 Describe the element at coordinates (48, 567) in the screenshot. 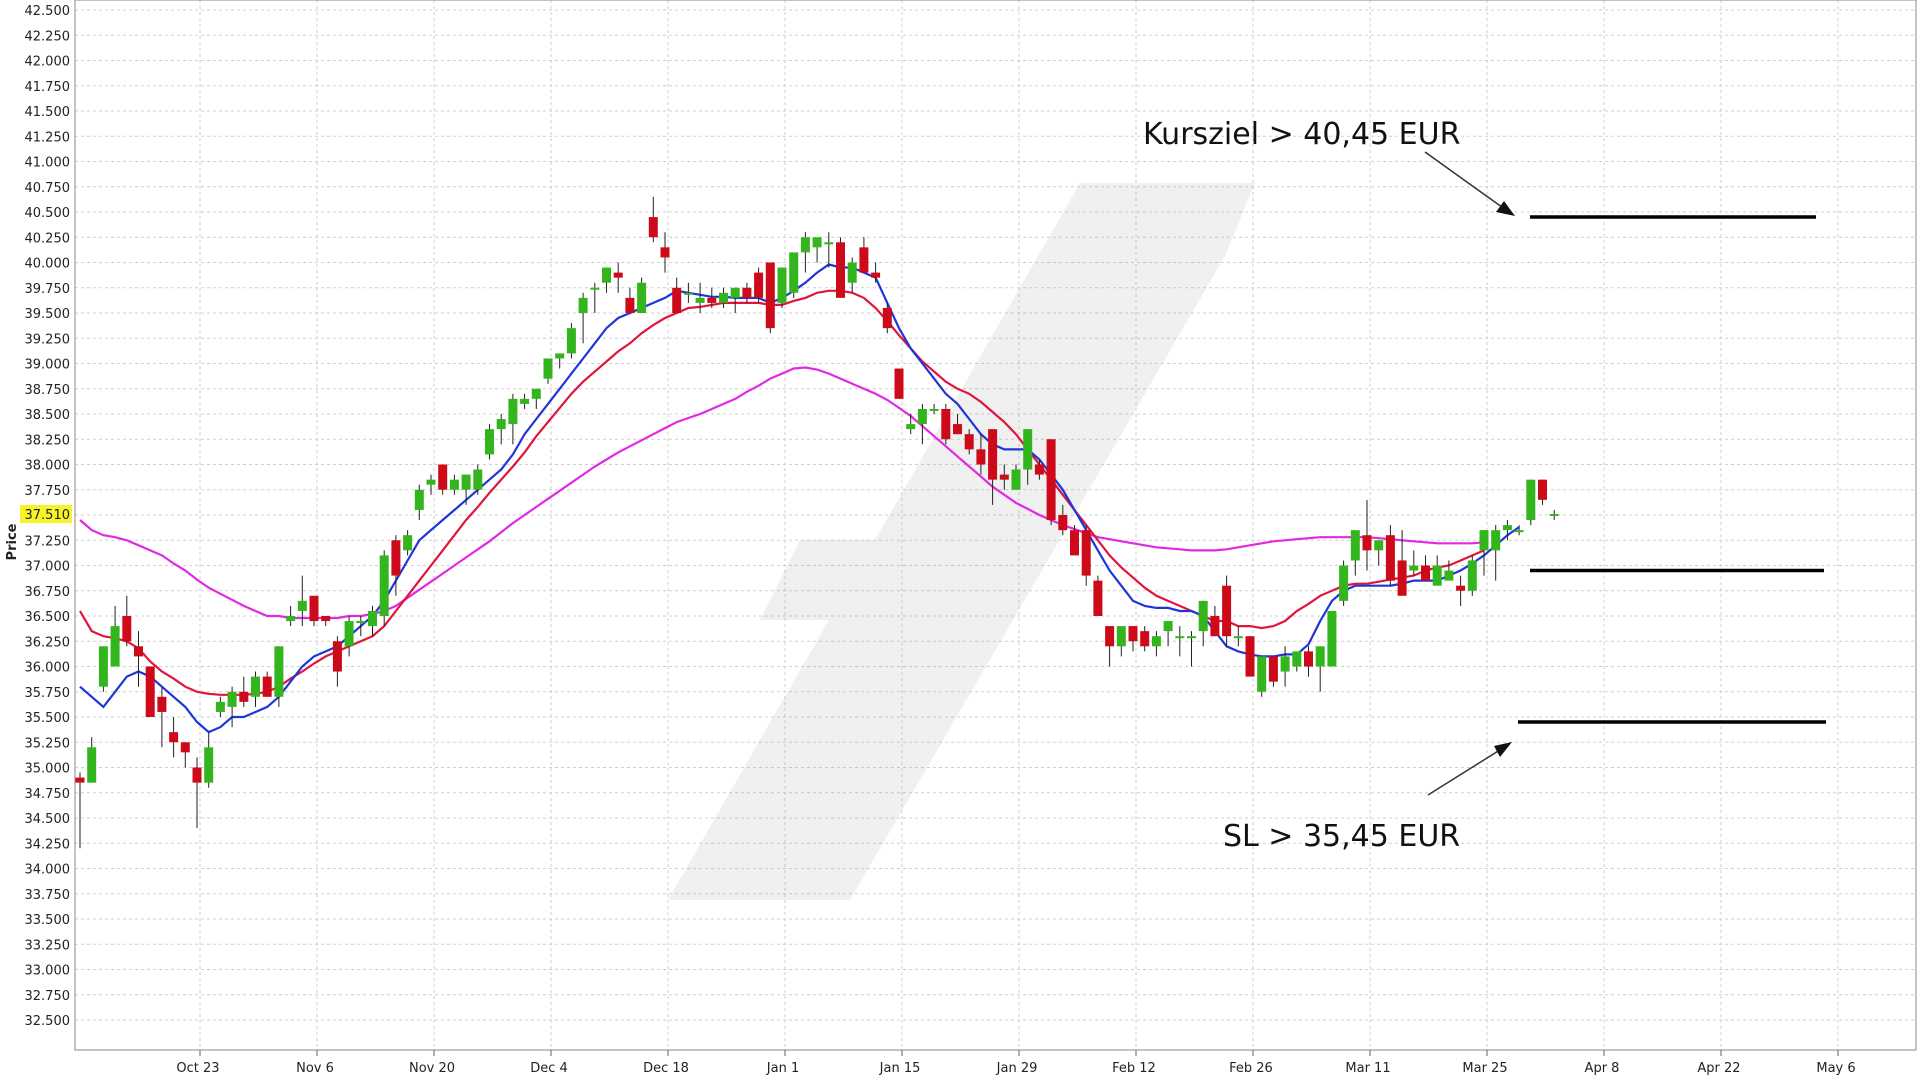

I see `y-tick-label: 37.000` at that location.